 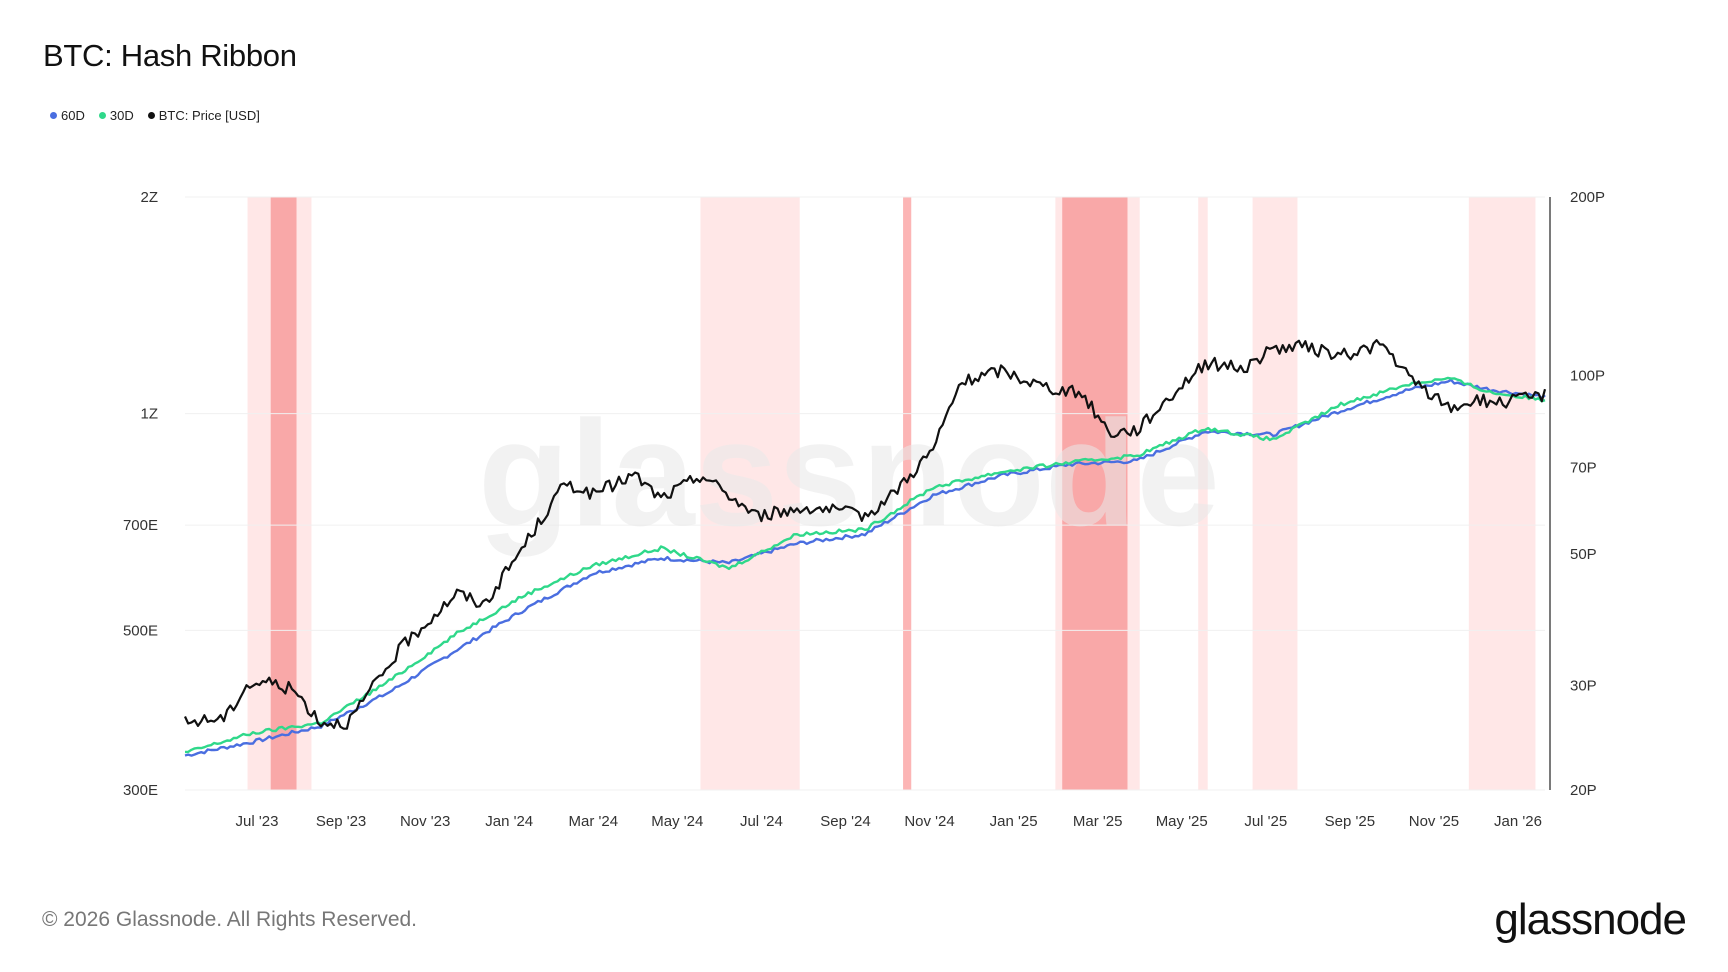 What do you see at coordinates (1587, 376) in the screenshot?
I see `y-right-tick-label: 100P` at bounding box center [1587, 376].